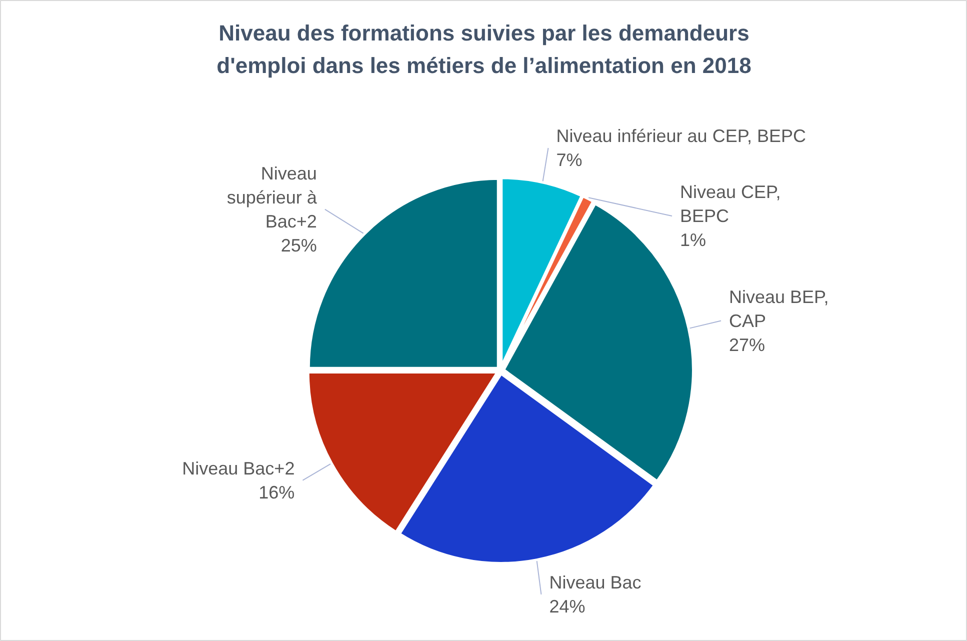  What do you see at coordinates (693, 240) in the screenshot?
I see `data-label: 1%` at bounding box center [693, 240].